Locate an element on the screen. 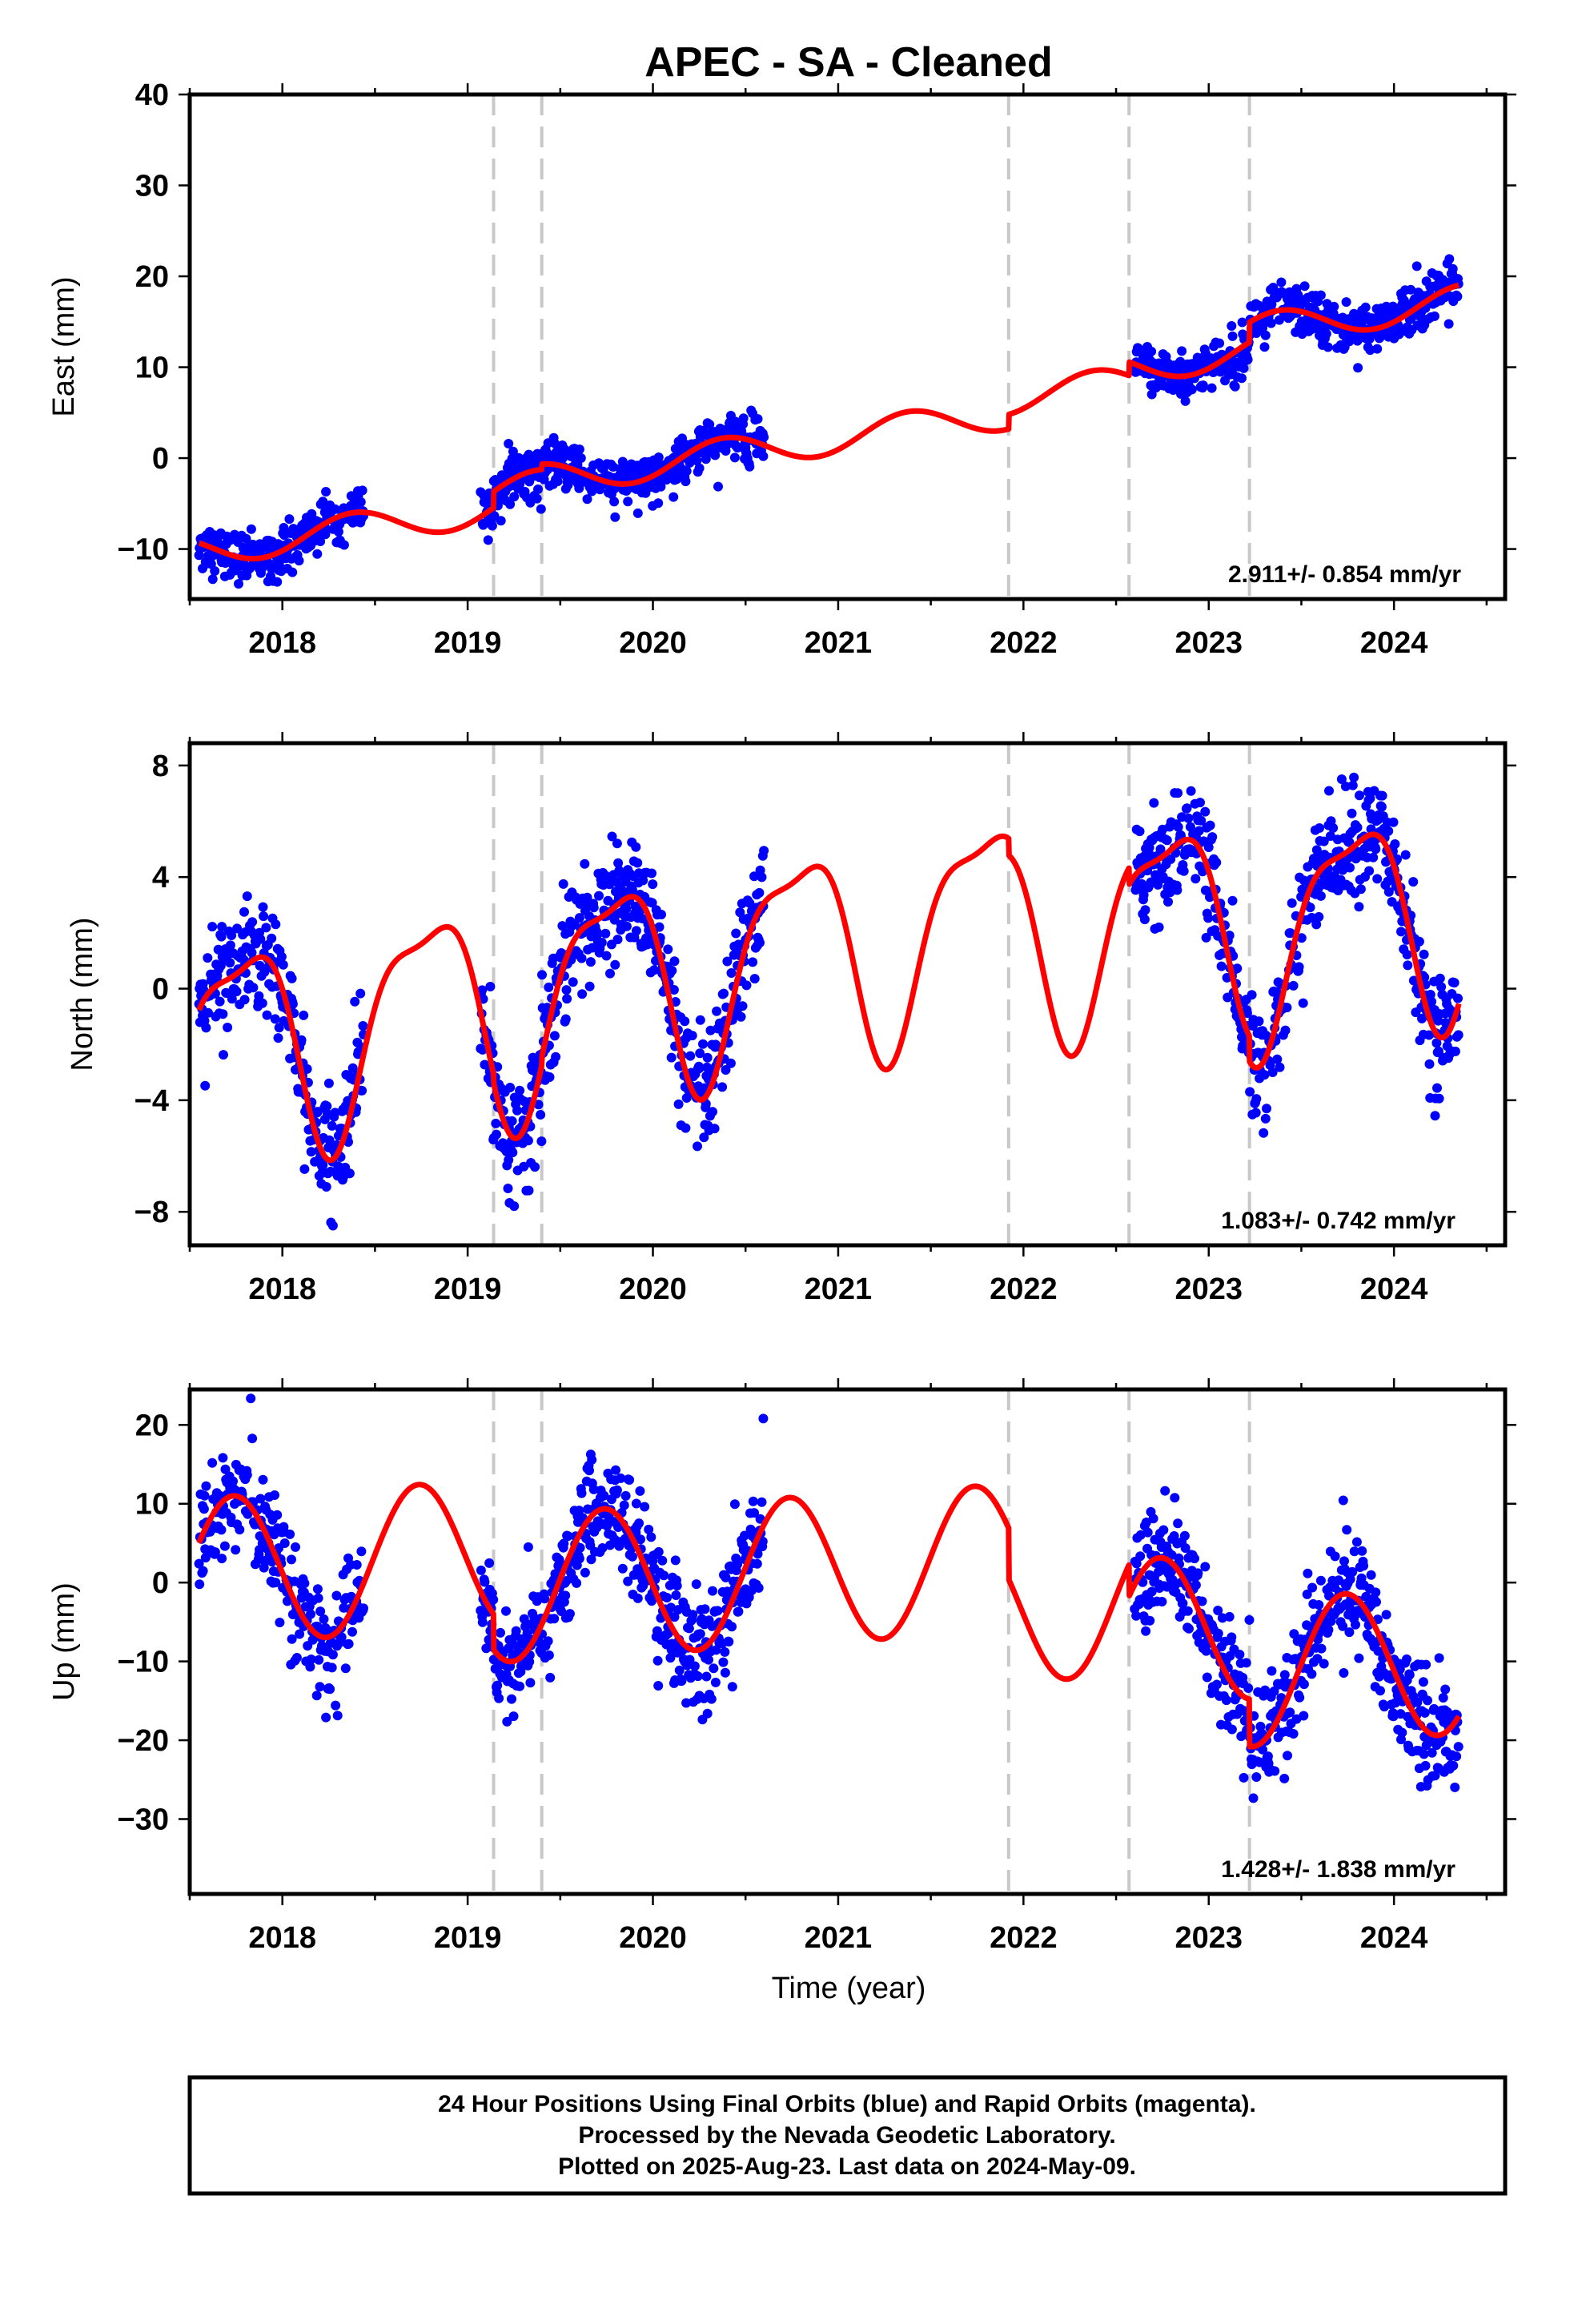 This screenshot has height=2324, width=1582. velocity-label: 1.428+/- 1.838 mm/yr is located at coordinates (1338, 1869).